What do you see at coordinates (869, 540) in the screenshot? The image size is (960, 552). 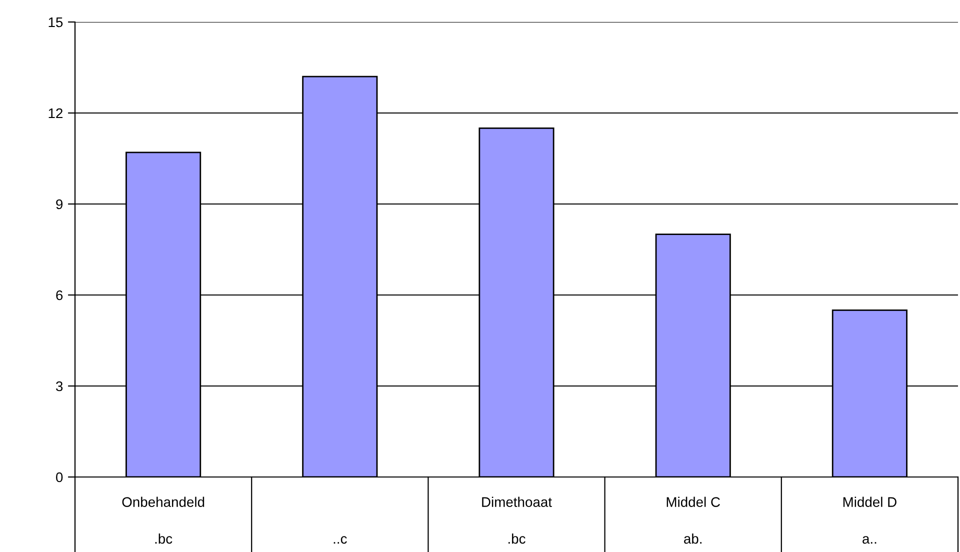 I see `text: a..` at bounding box center [869, 540].